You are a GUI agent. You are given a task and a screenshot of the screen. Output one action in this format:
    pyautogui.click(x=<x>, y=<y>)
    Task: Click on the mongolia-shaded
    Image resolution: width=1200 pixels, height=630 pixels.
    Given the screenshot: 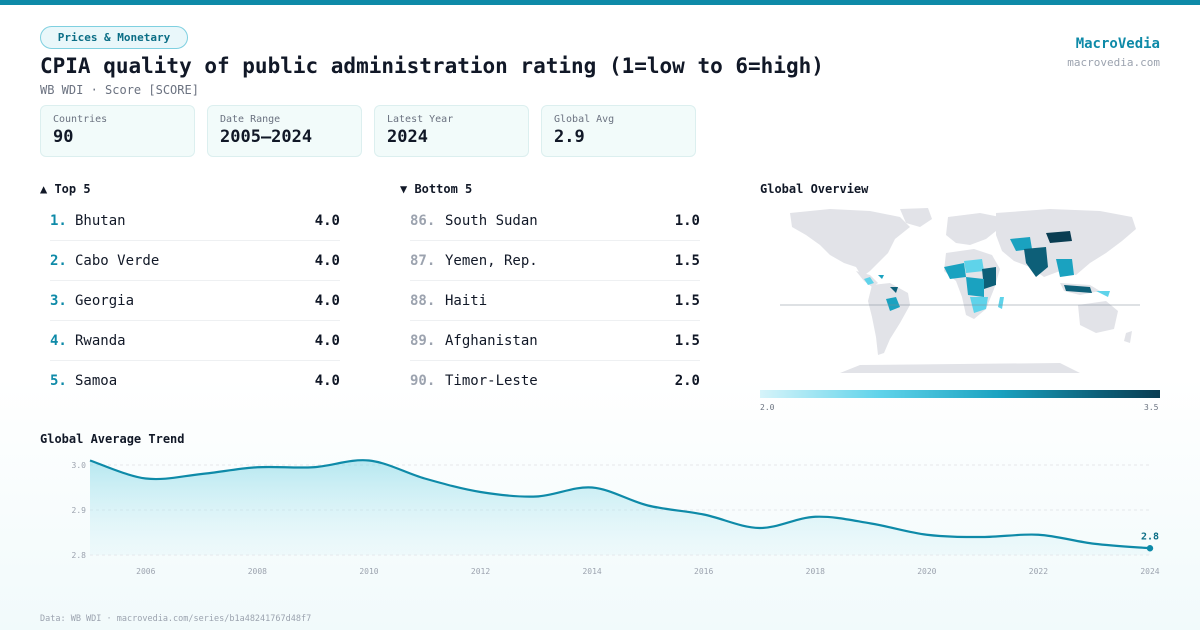 What is the action you would take?
    pyautogui.click(x=1059, y=237)
    